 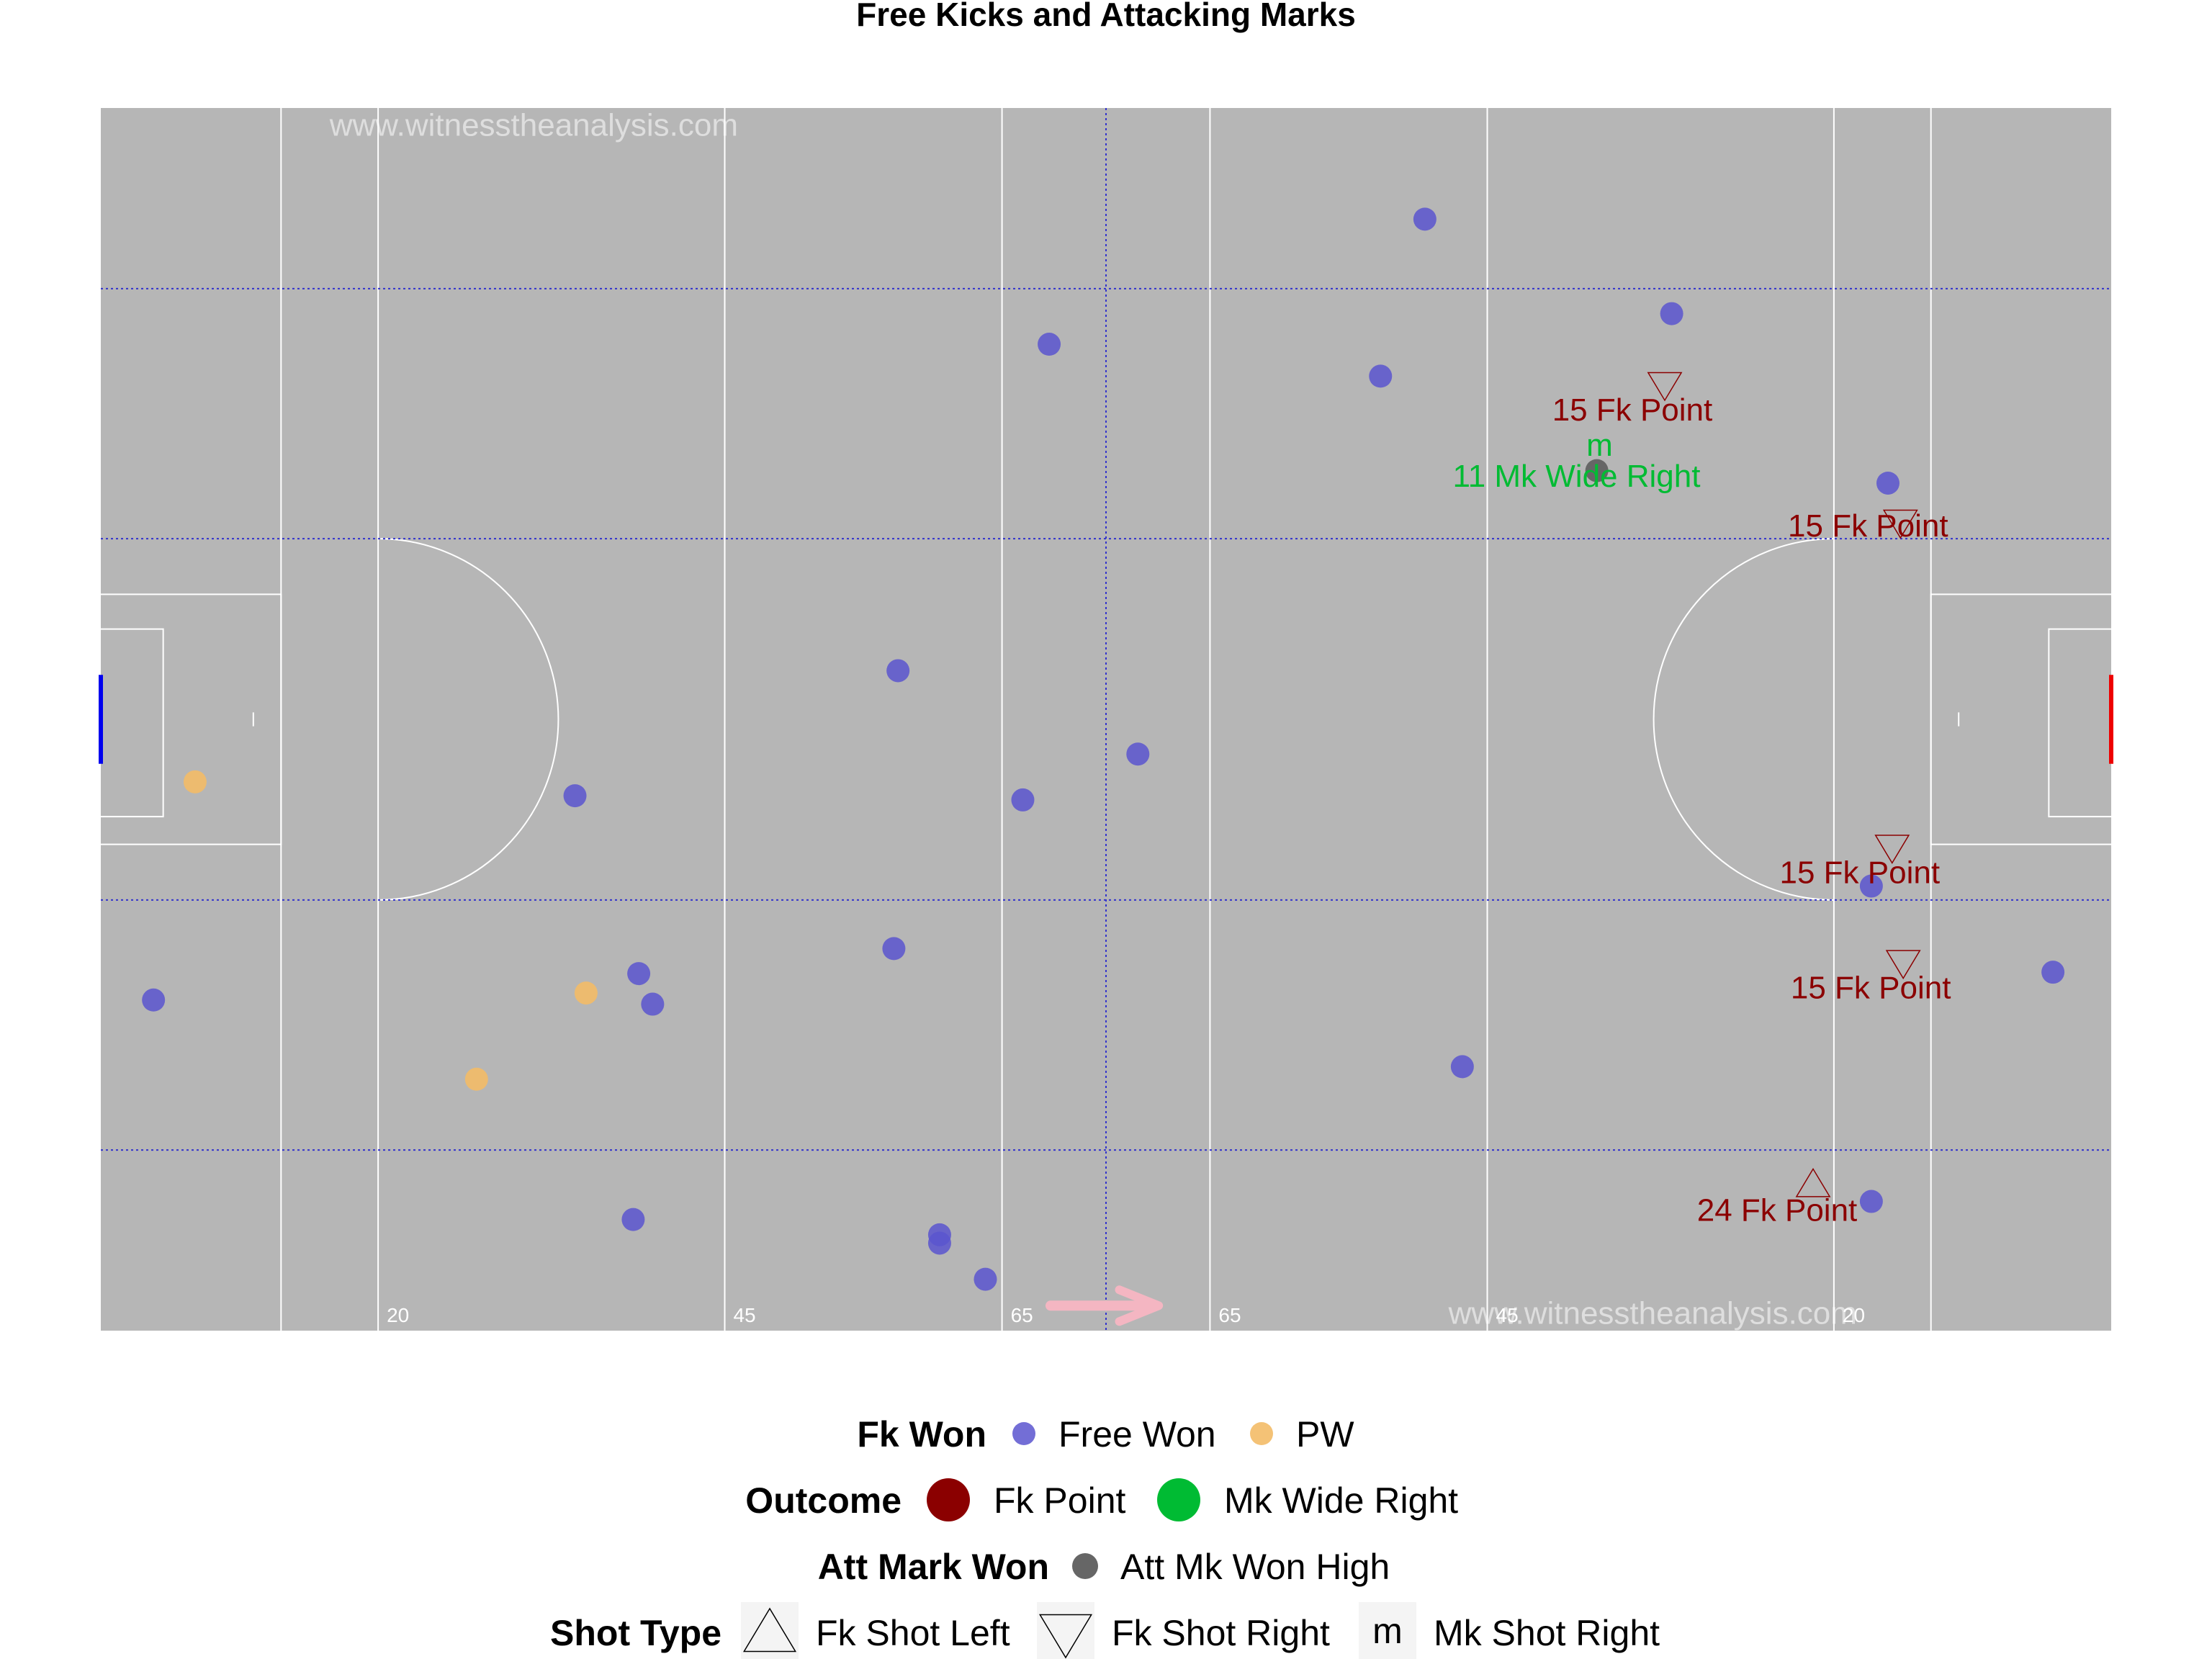 What do you see at coordinates (101, 720) in the screenshot?
I see `left-goal` at bounding box center [101, 720].